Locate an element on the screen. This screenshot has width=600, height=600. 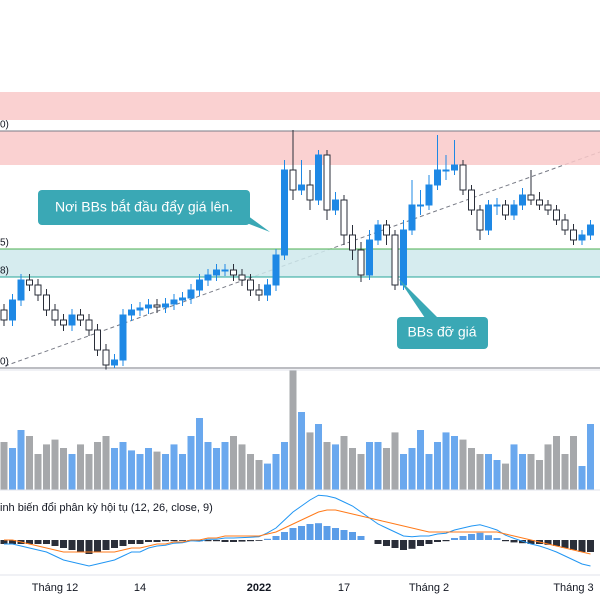
callout-text: Nơi BBs bắt đầu đẩy giá lên. is located at coordinates (144, 207).